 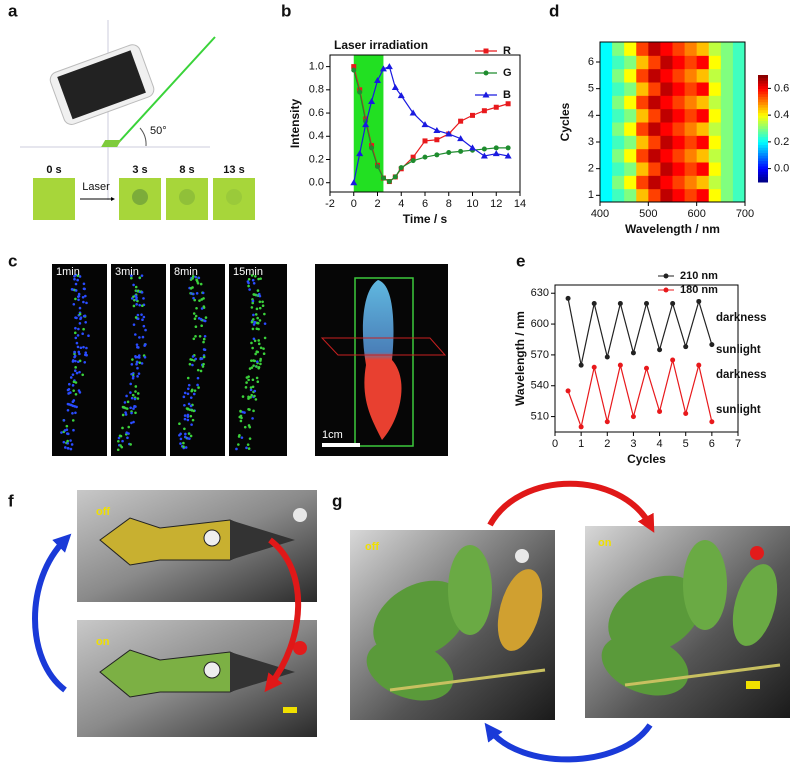 What do you see at coordinates (248, 272) in the screenshot?
I see `time-label: 15min` at bounding box center [248, 272].